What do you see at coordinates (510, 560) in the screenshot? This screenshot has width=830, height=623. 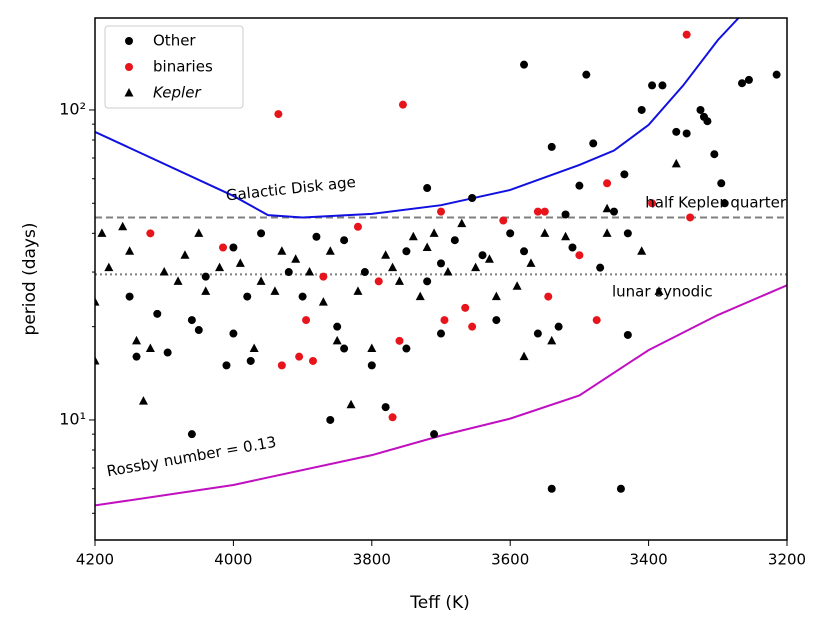 I see `x-tick-label: 3600` at bounding box center [510, 560].